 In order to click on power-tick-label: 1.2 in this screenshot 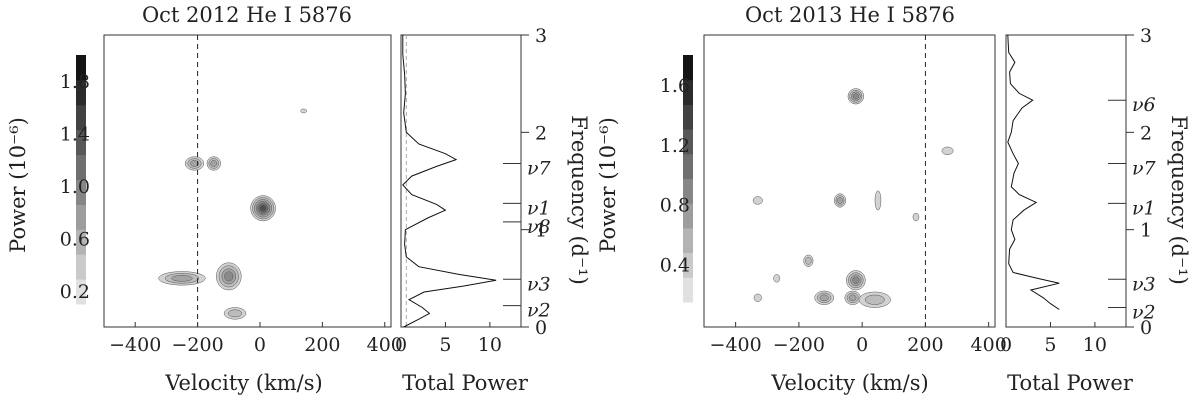, I will do `click(675, 146)`.